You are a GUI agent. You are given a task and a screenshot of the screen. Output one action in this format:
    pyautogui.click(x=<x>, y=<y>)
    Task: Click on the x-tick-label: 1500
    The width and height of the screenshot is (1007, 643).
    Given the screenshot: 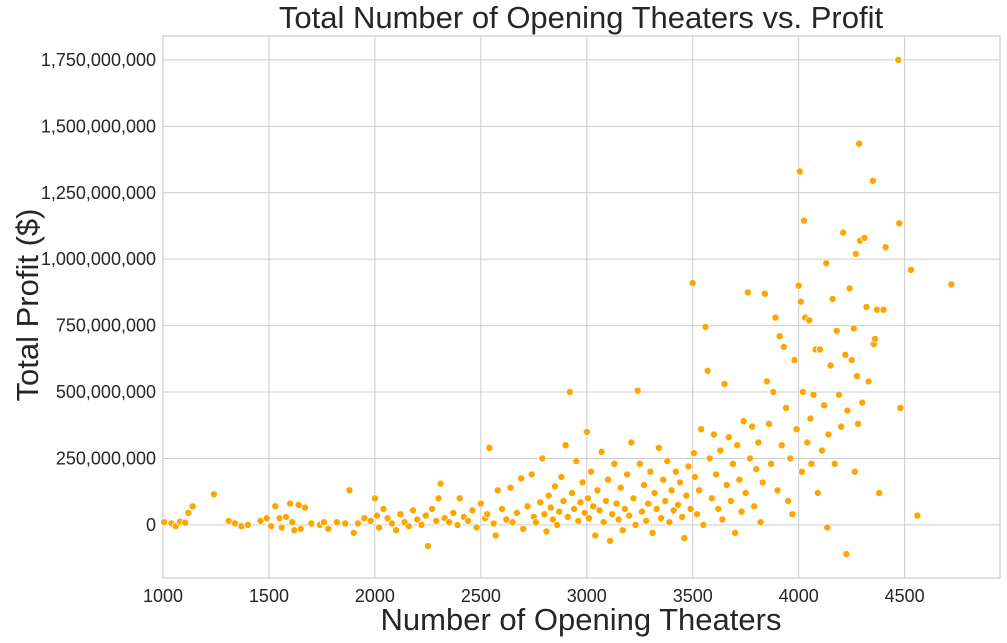 What is the action you would take?
    pyautogui.click(x=269, y=596)
    